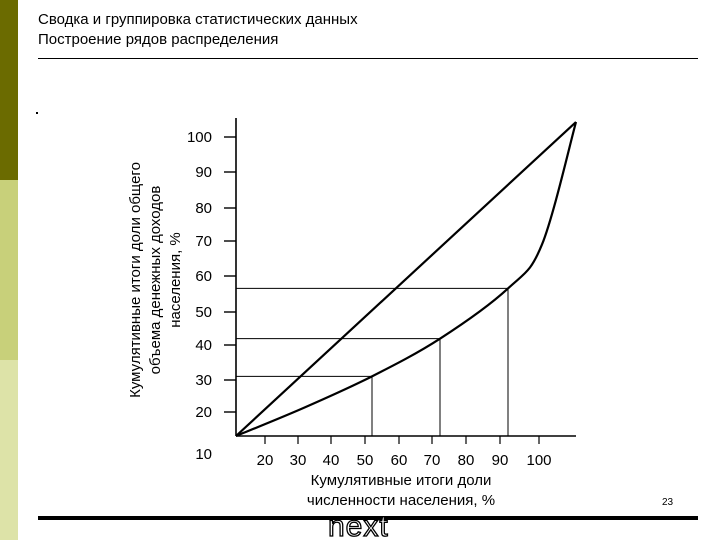 This screenshot has height=543, width=720. What do you see at coordinates (265, 460) in the screenshot?
I see `x-tick-label: 20` at bounding box center [265, 460].